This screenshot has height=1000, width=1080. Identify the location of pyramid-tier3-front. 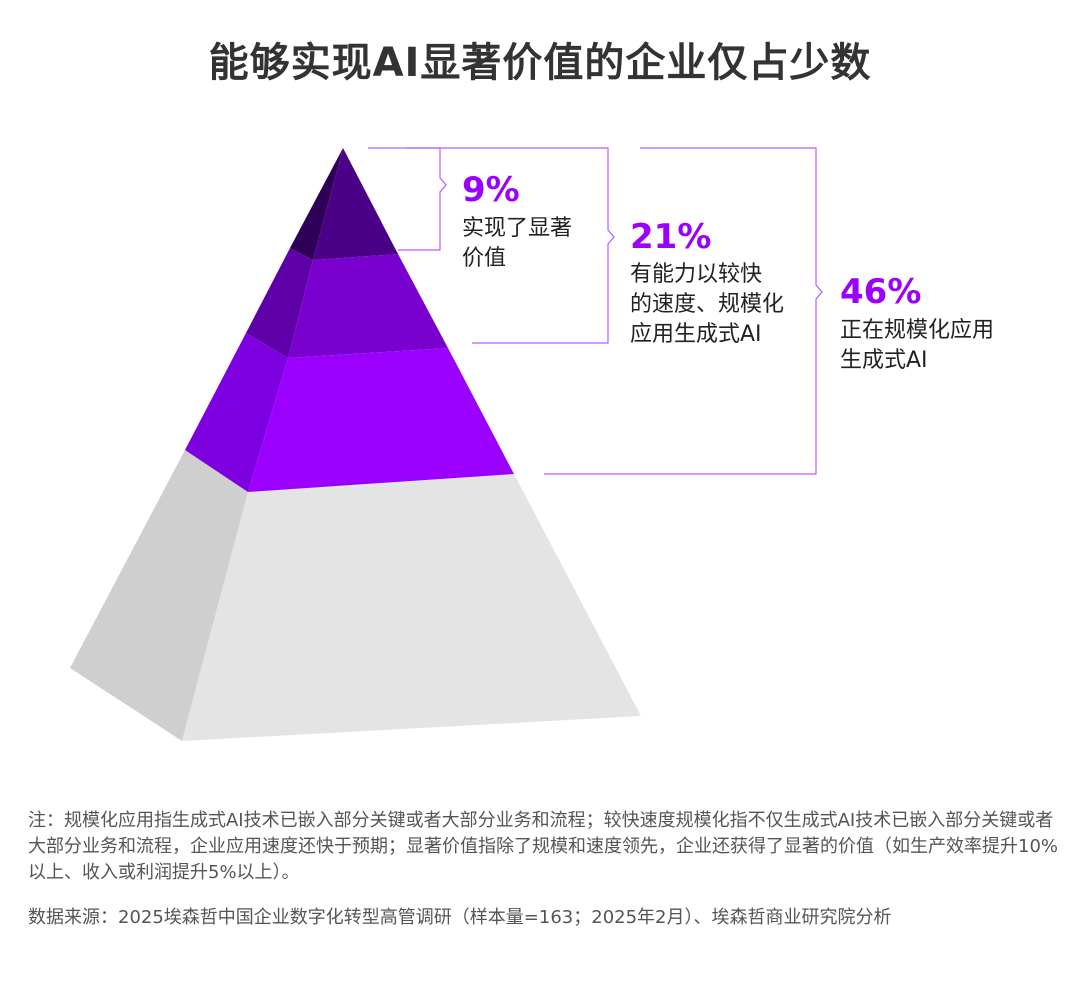
(381, 420).